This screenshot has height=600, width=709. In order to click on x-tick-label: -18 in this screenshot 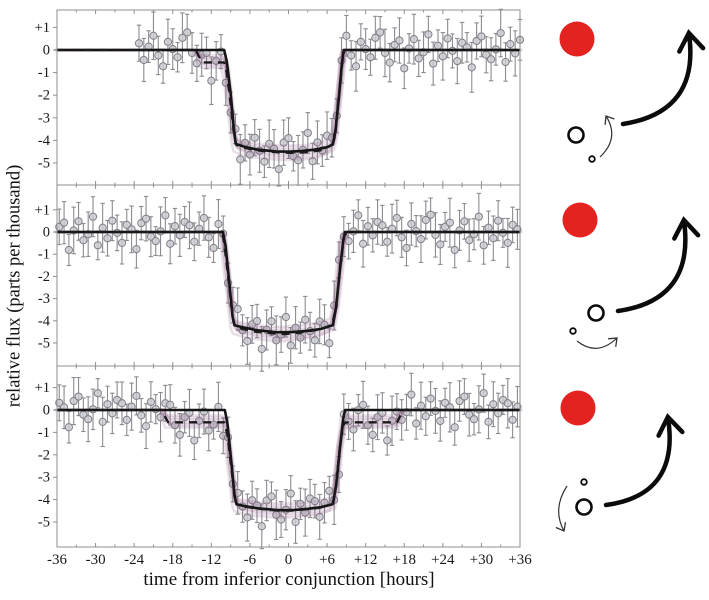, I will do `click(173, 560)`.